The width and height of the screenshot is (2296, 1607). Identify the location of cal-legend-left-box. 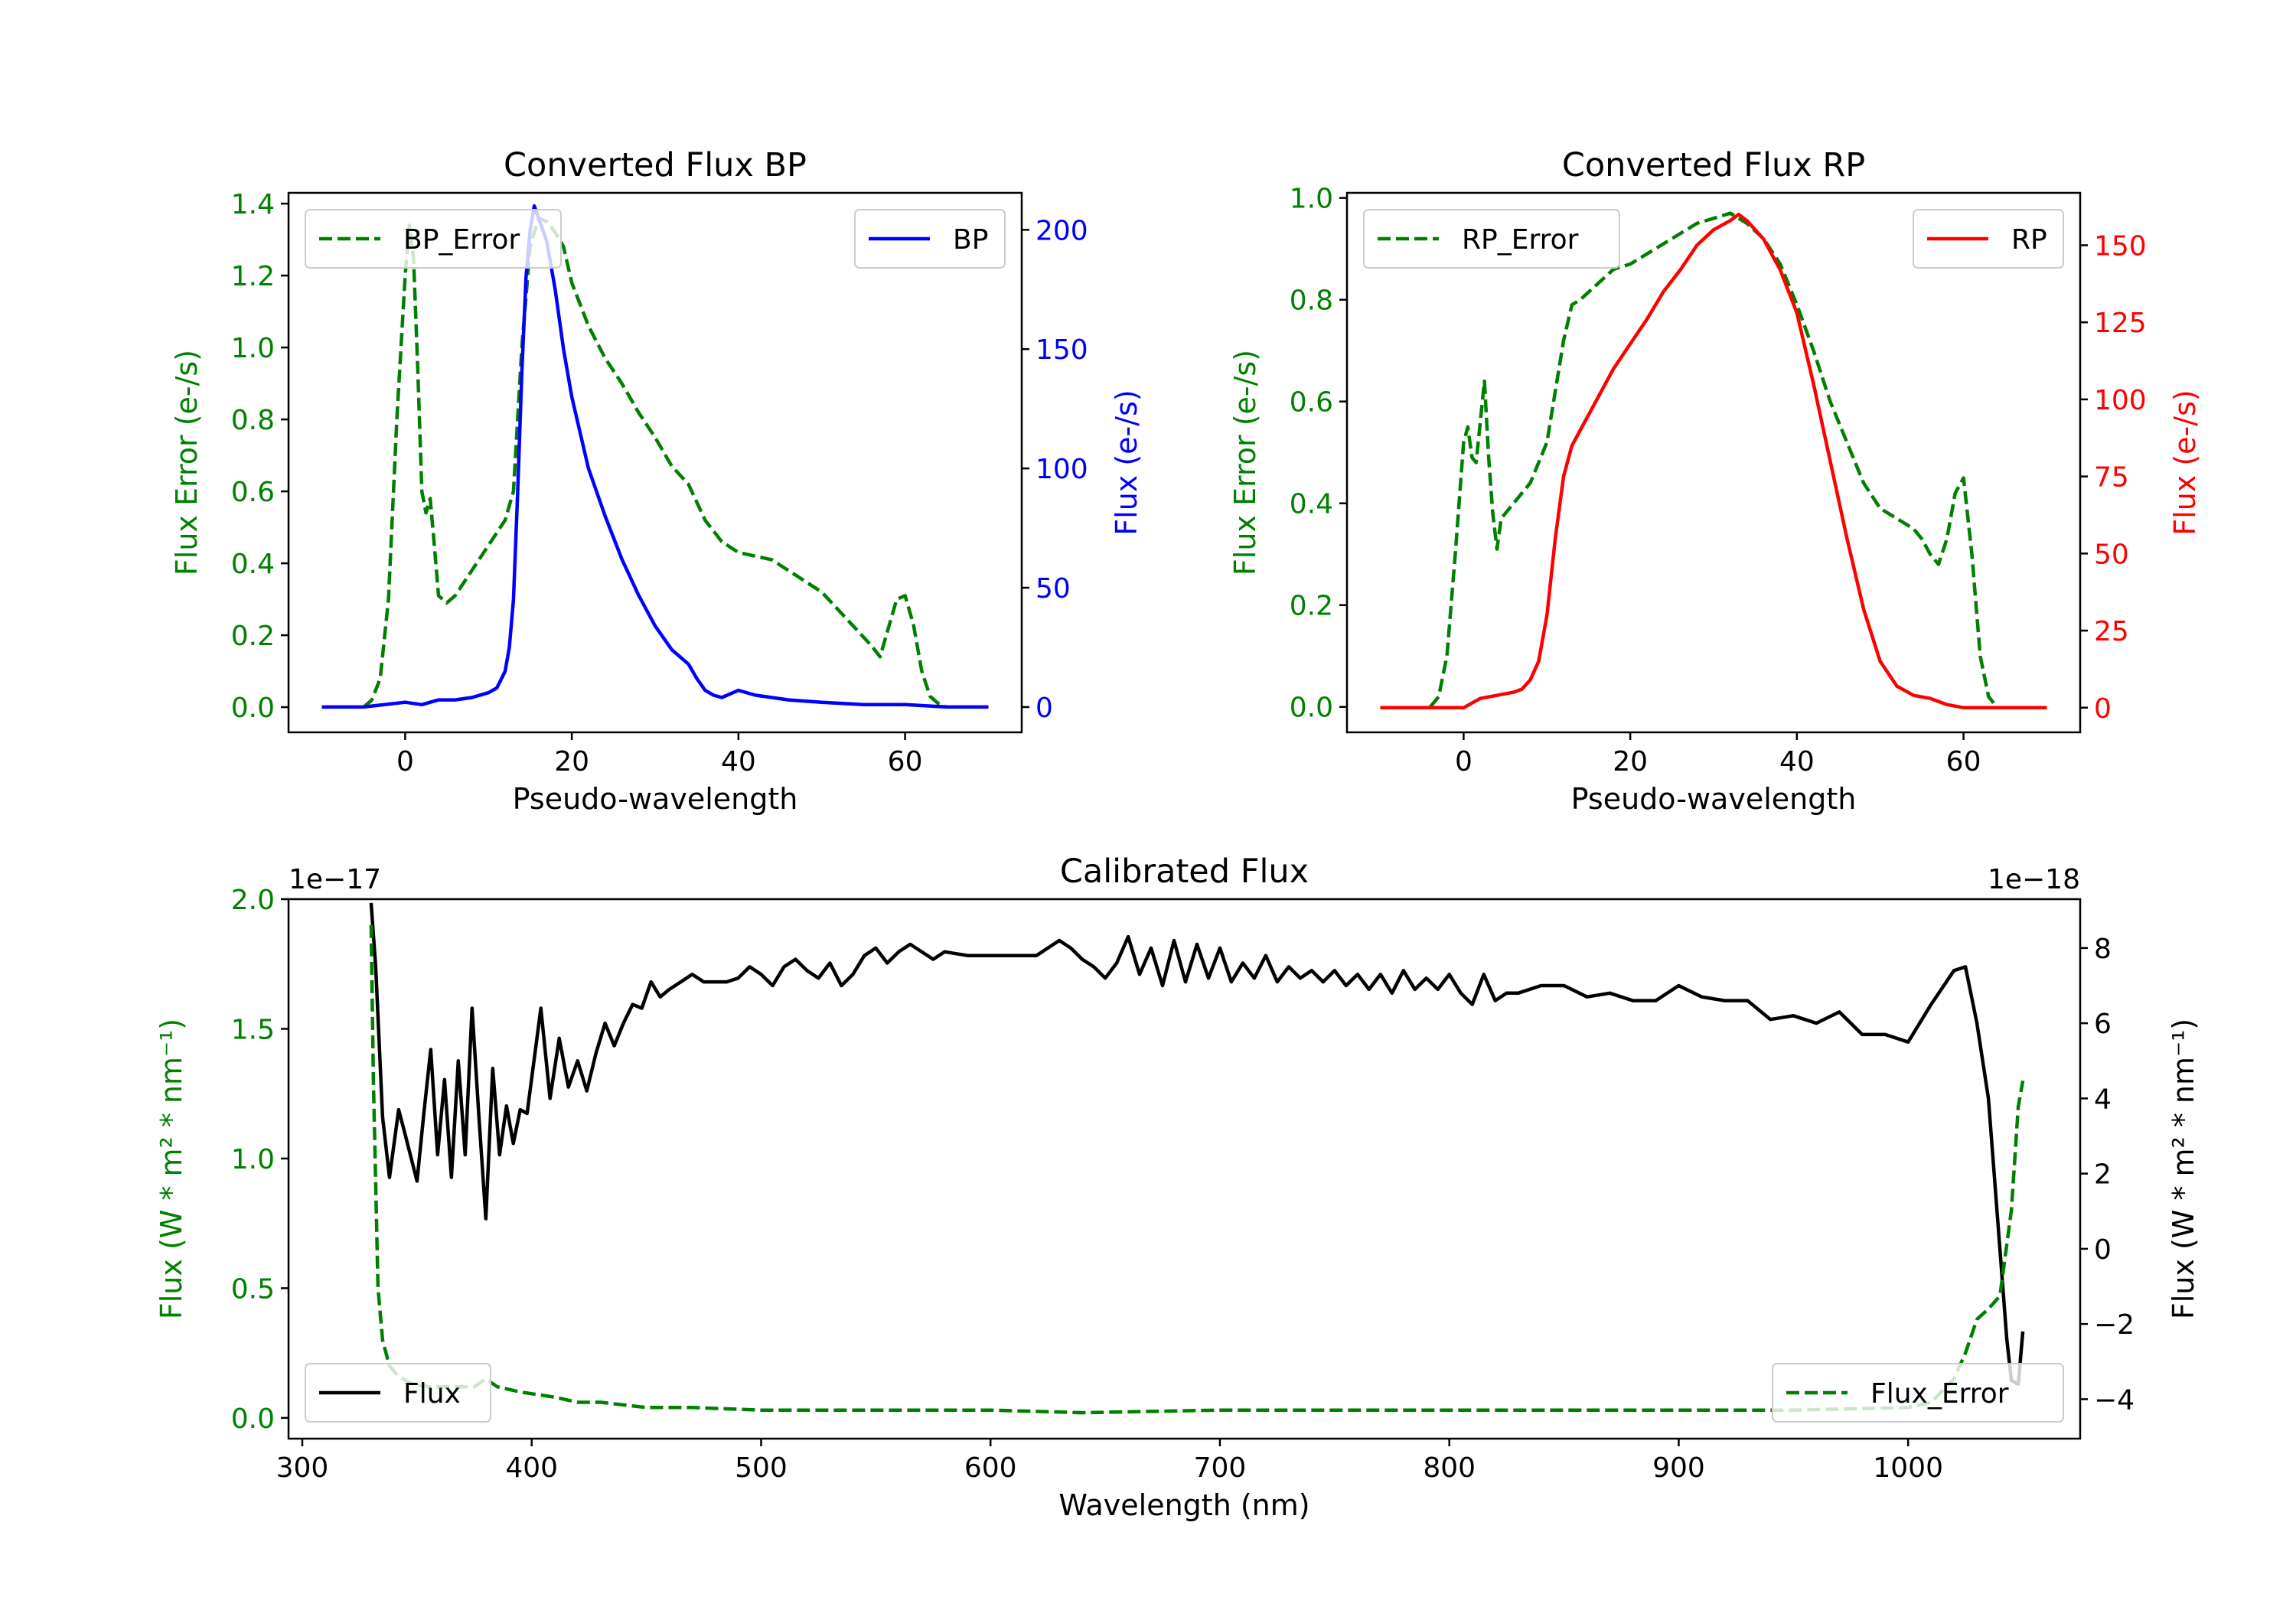
(398, 1393).